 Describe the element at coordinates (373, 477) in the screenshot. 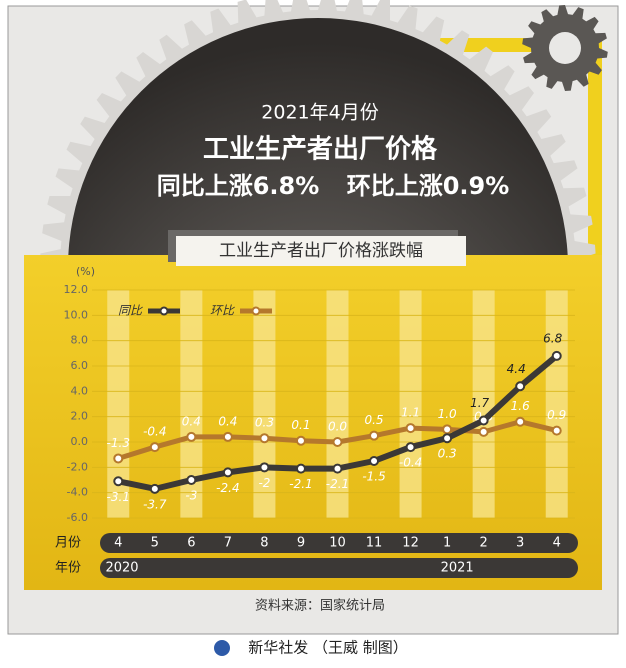

I see `data-label: -1.5` at that location.